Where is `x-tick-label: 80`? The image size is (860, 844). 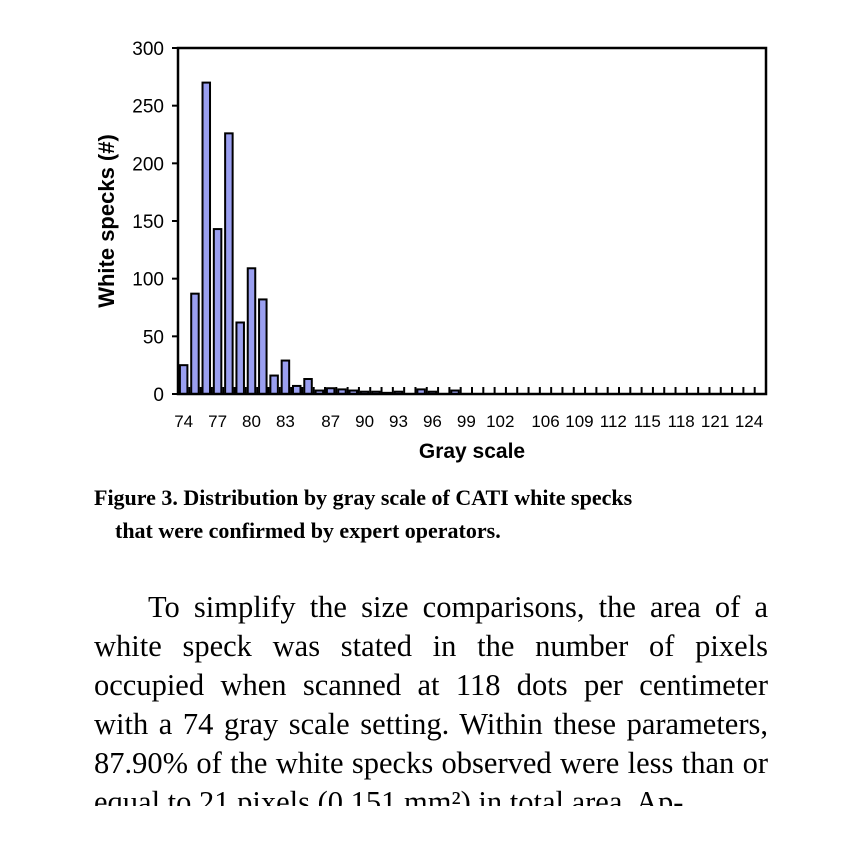
x-tick-label: 80 is located at coordinates (251, 421).